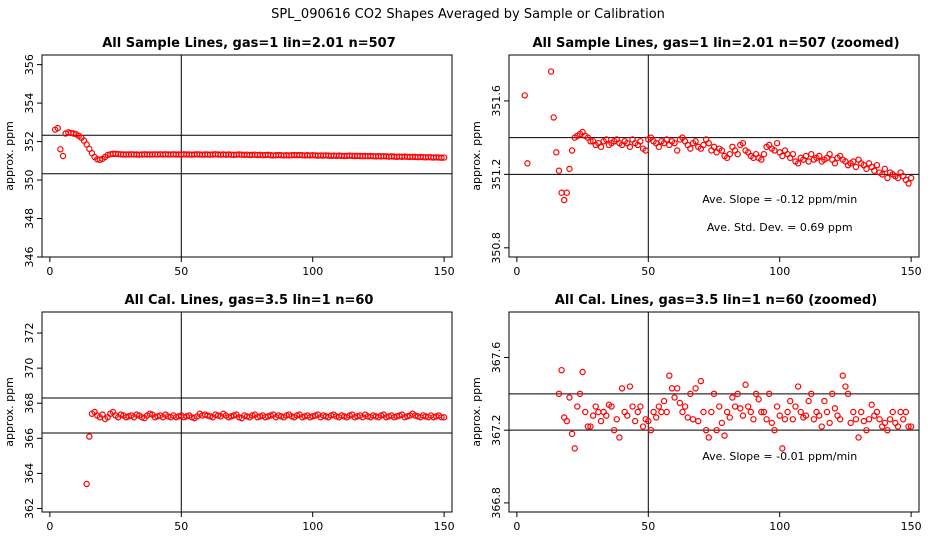  I want to click on y-tick-label: 350, so click(29, 180).